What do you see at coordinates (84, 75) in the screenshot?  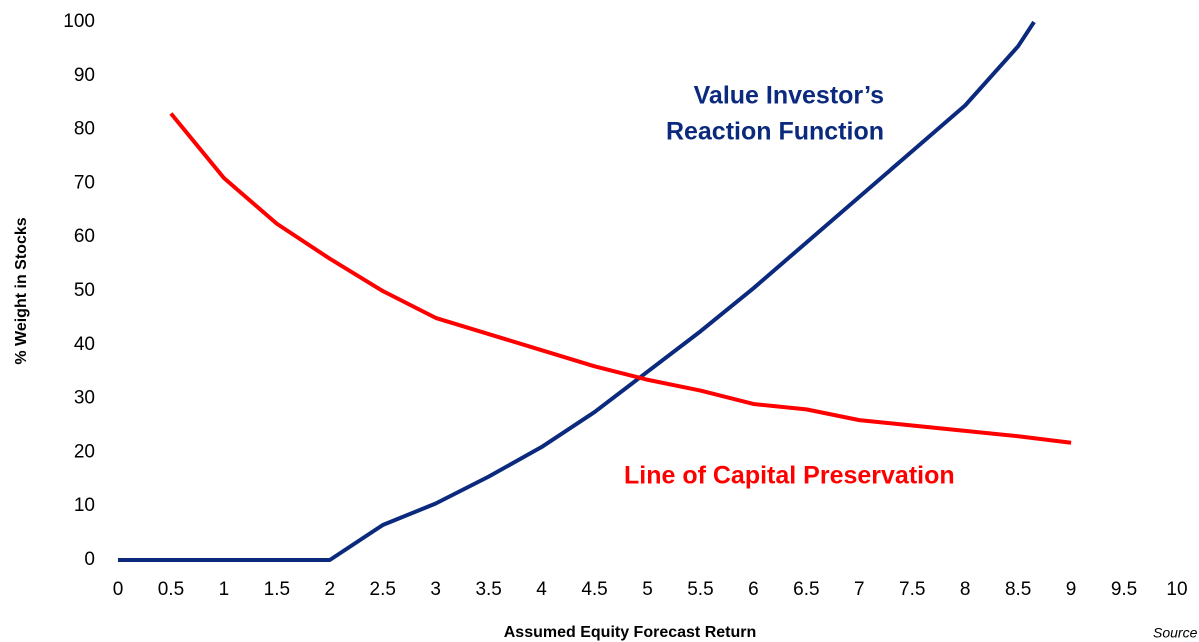 I see `y-tick-label: 90` at bounding box center [84, 75].